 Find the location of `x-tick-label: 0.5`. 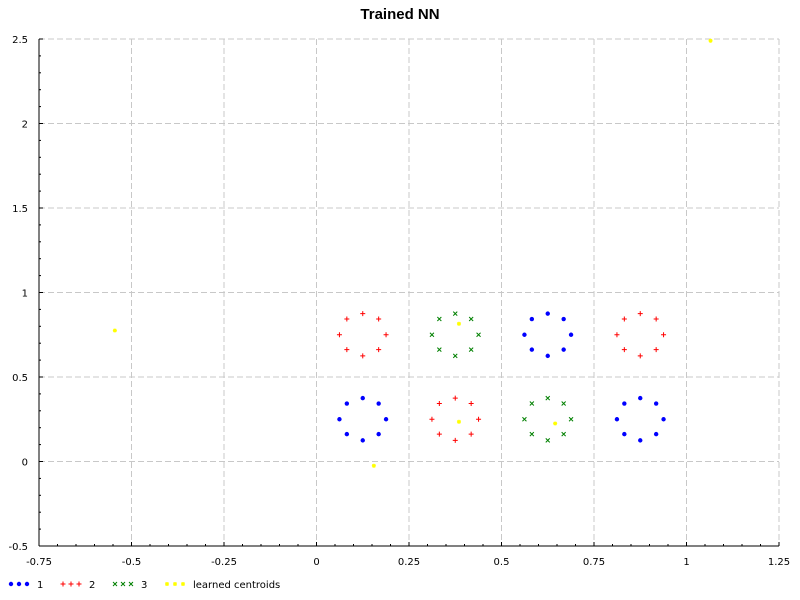

x-tick-label: 0.5 is located at coordinates (502, 562).